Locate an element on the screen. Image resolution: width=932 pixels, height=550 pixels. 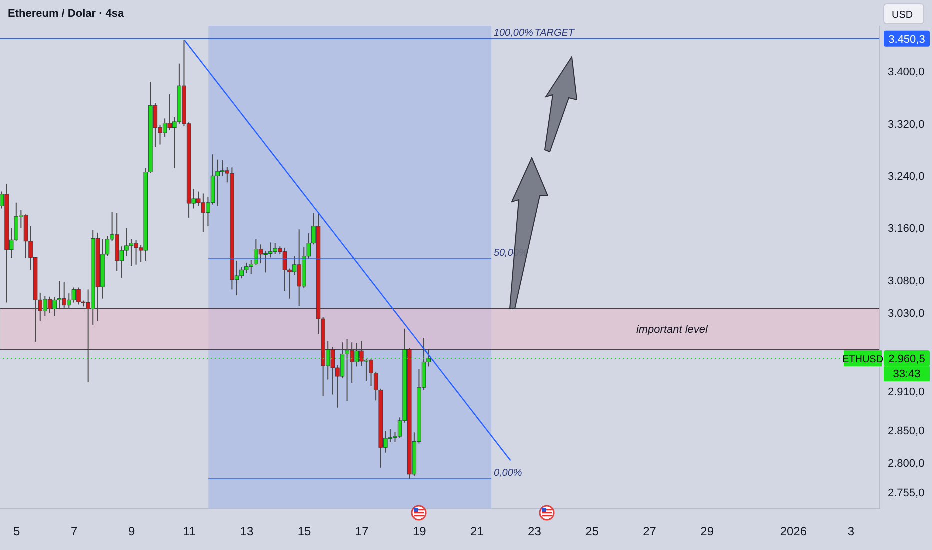
y-tick-label: 3.160,0 is located at coordinates (906, 229).